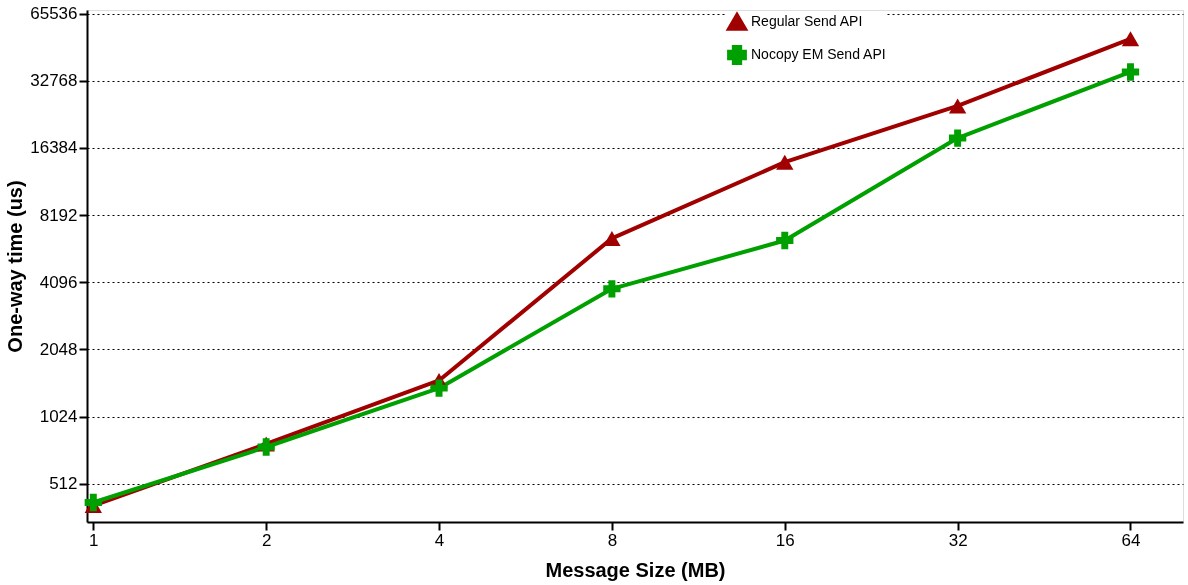 The height and width of the screenshot is (585, 1188). I want to click on x-tick-label: 32, so click(958, 540).